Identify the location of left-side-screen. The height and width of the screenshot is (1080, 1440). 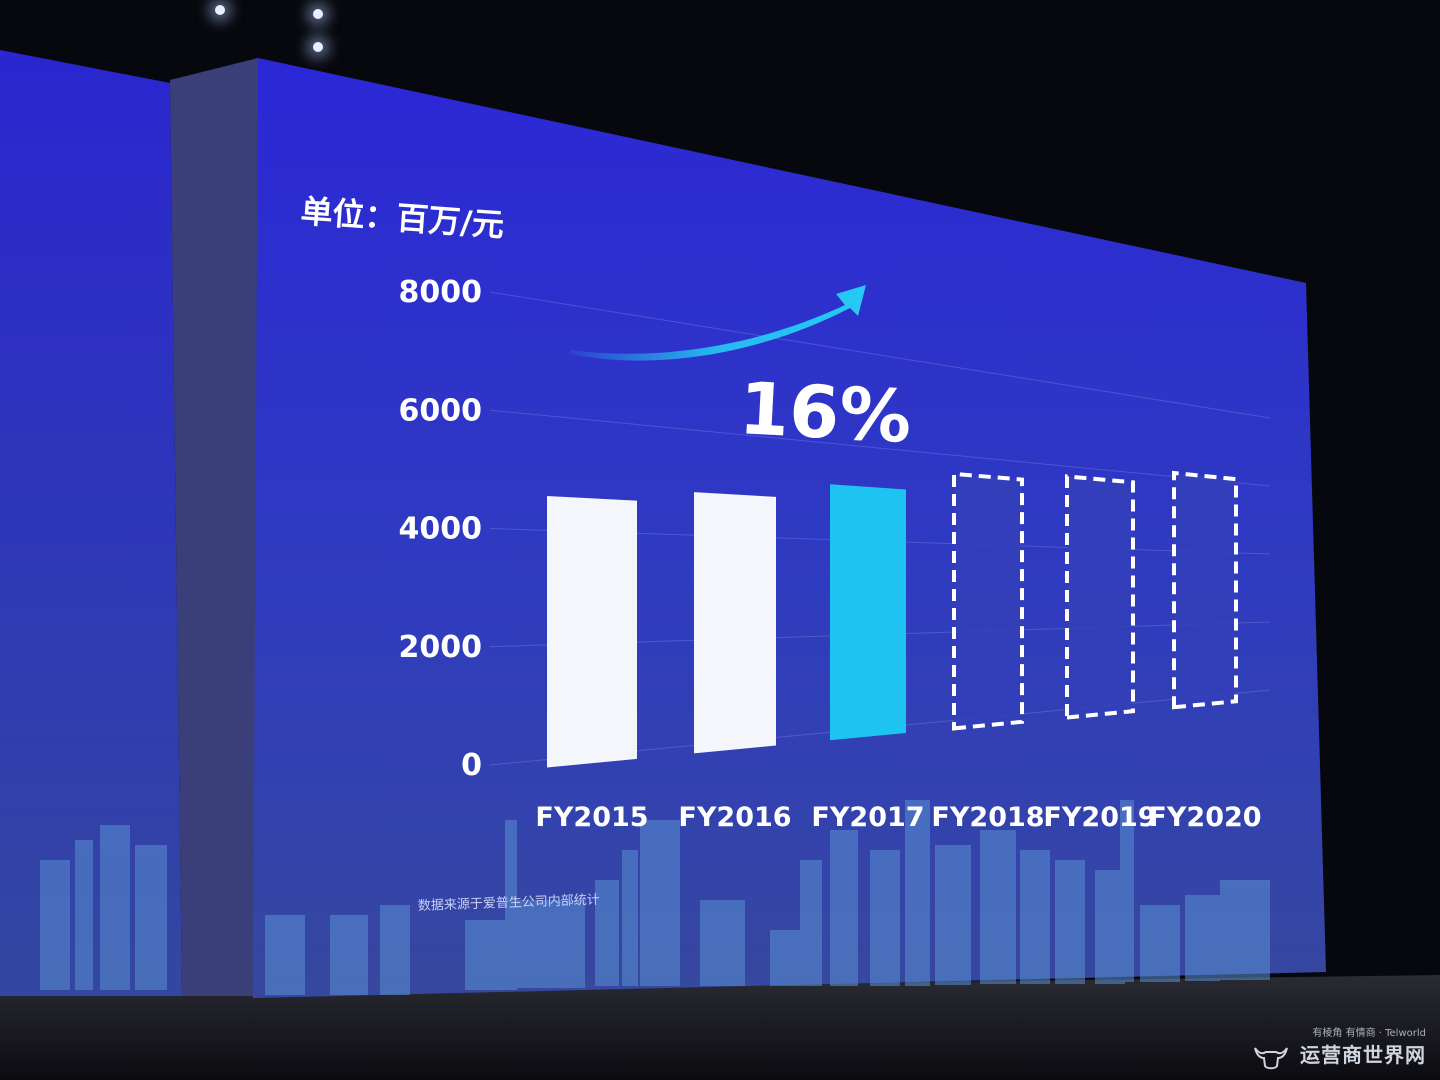
(91, 523).